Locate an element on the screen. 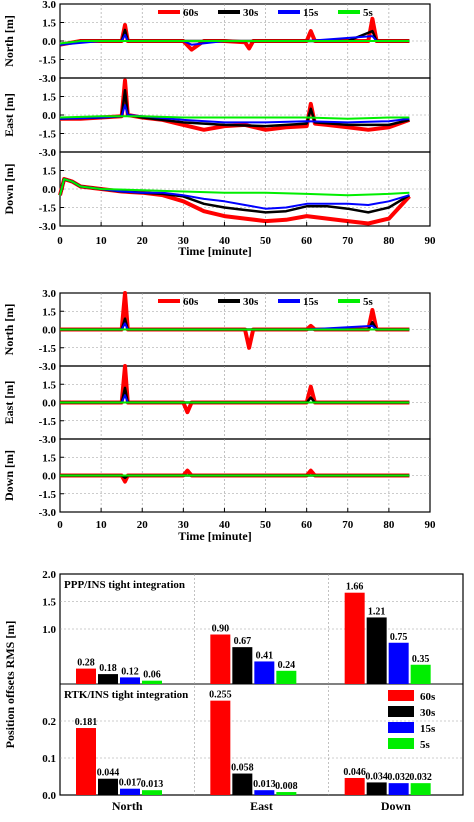 This screenshot has height=822, width=474. p2-legend-label-15s: 15s is located at coordinates (311, 302).